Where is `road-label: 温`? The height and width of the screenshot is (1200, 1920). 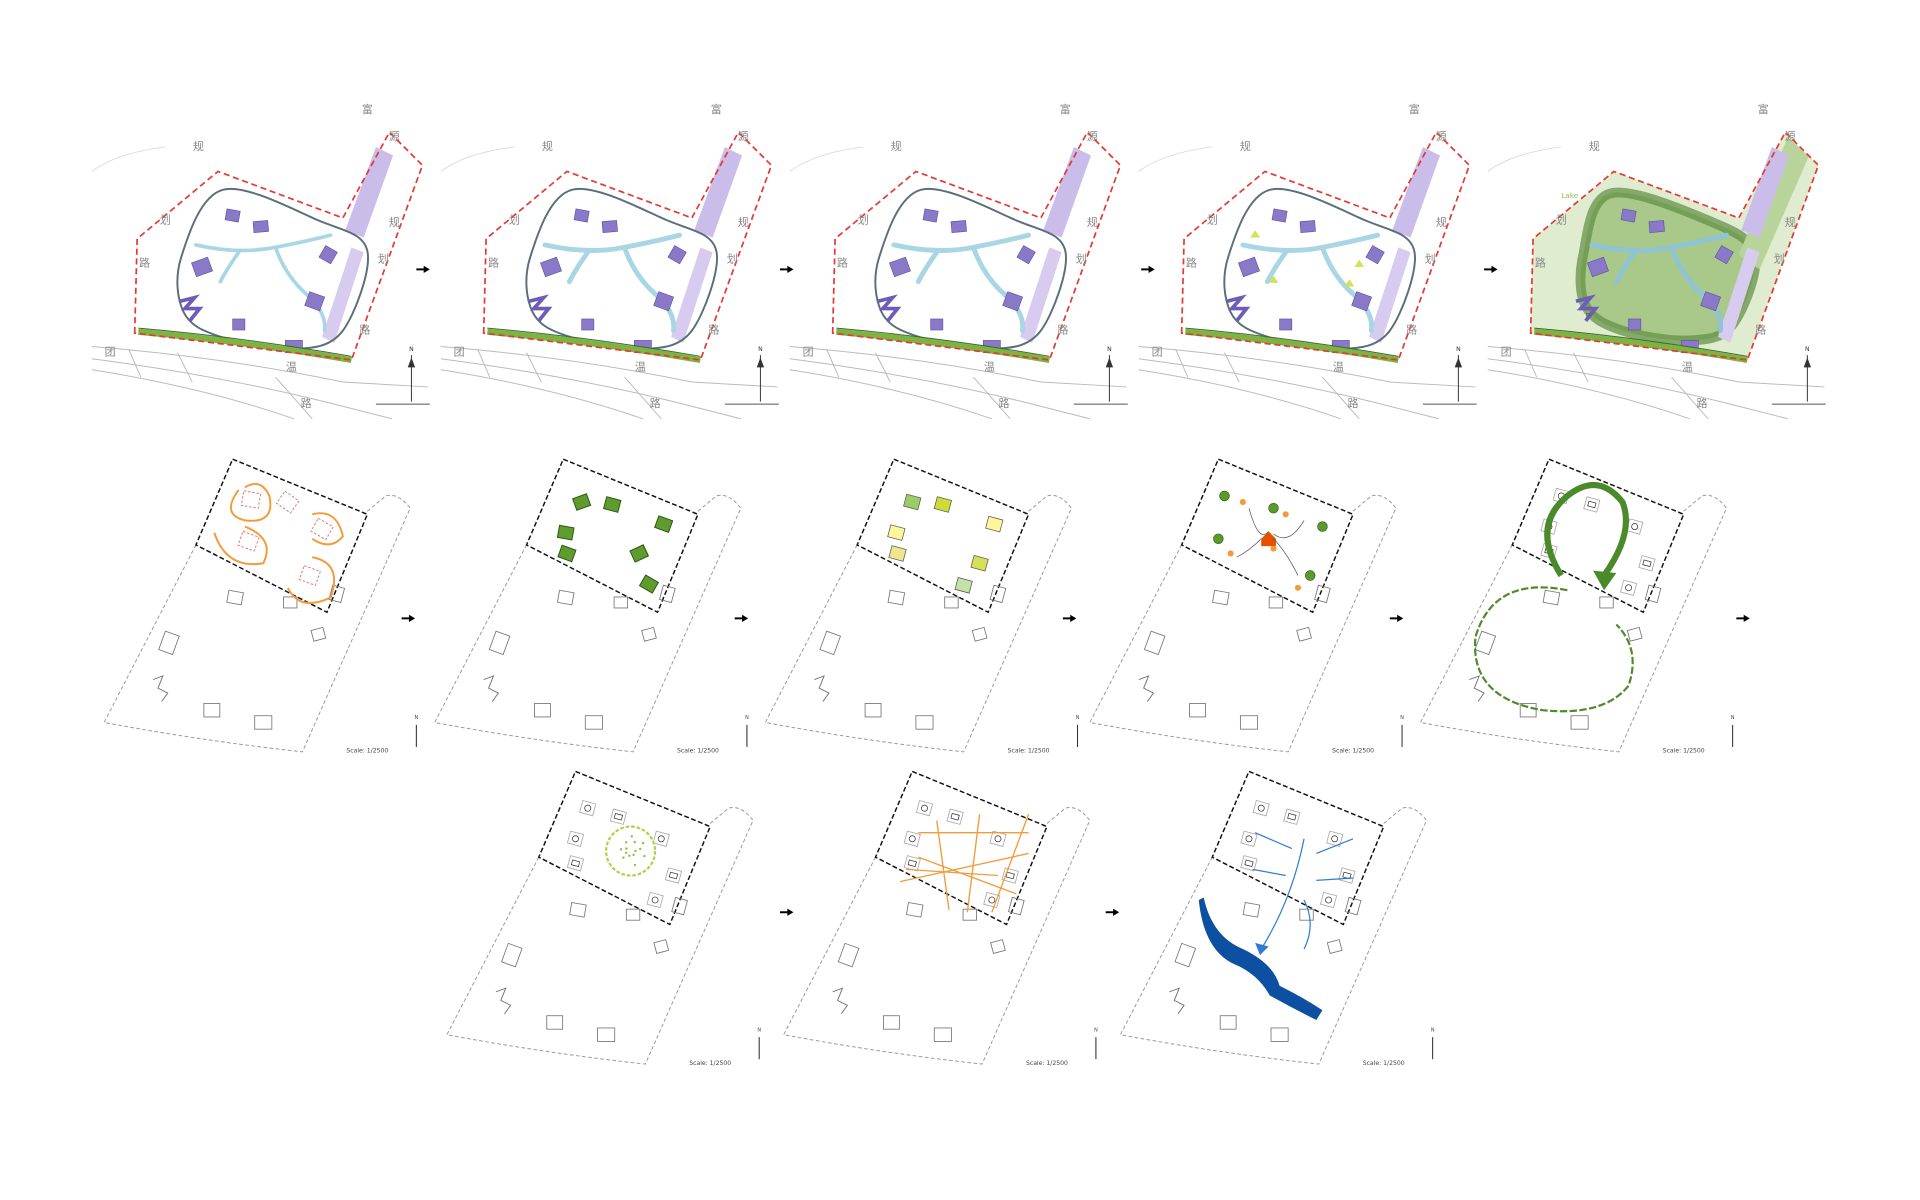 road-label: 温 is located at coordinates (1338, 366).